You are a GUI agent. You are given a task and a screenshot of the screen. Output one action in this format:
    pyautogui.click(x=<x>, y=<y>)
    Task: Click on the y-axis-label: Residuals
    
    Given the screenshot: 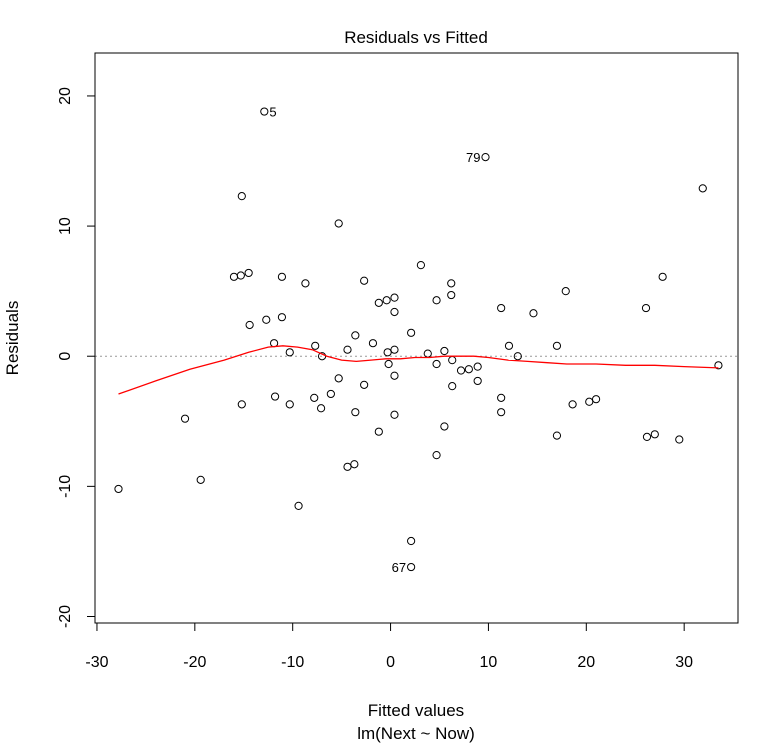 What is the action you would take?
    pyautogui.click(x=12, y=338)
    